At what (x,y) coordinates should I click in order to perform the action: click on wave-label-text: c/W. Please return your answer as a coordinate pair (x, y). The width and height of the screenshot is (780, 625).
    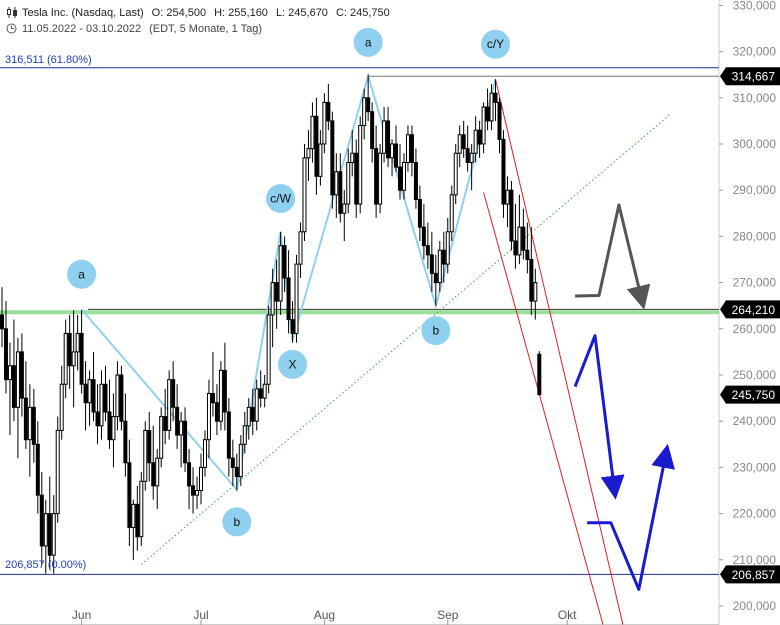
    Looking at the image, I should click on (280, 199).